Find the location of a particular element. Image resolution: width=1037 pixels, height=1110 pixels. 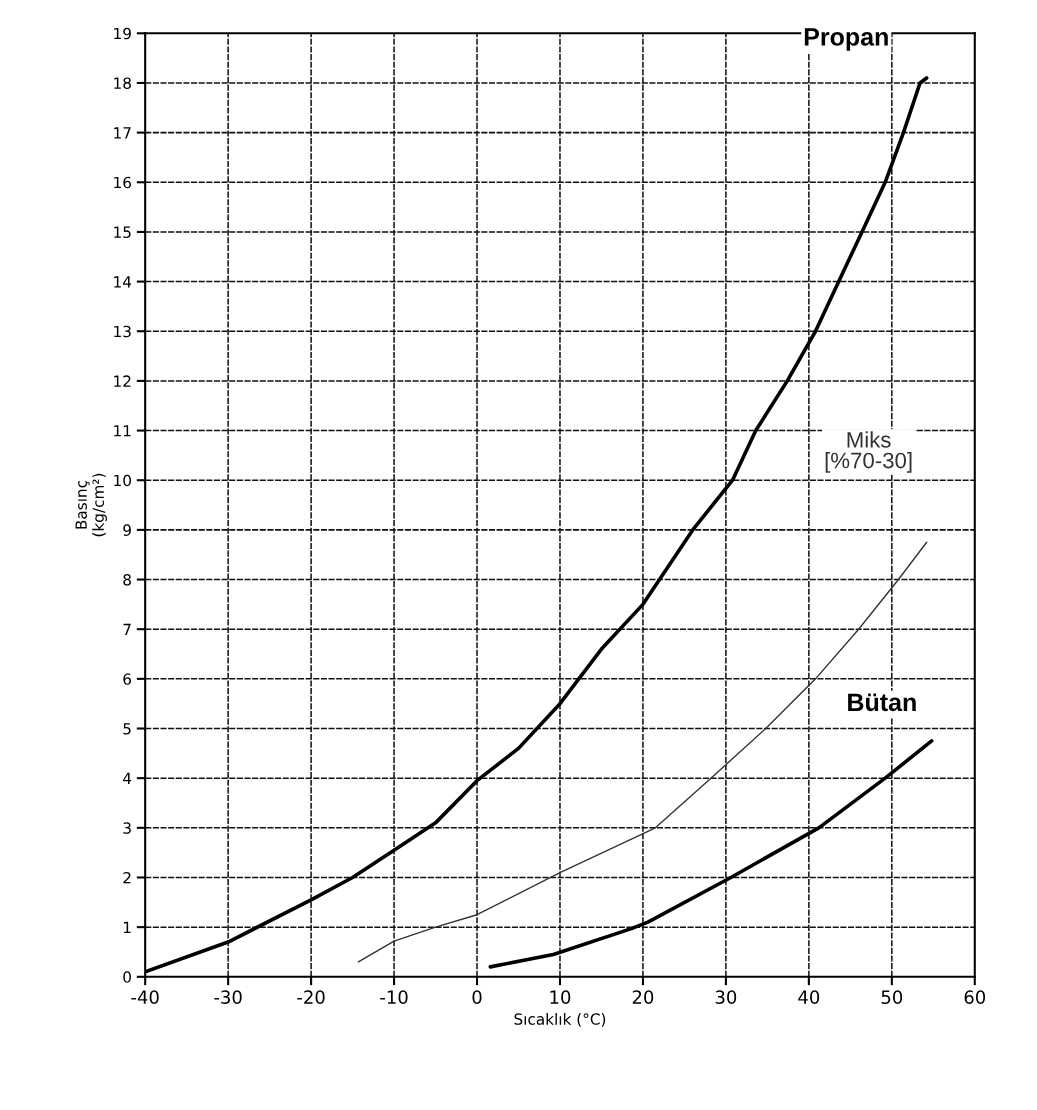

y-tick-label: 19 is located at coordinates (122, 33).